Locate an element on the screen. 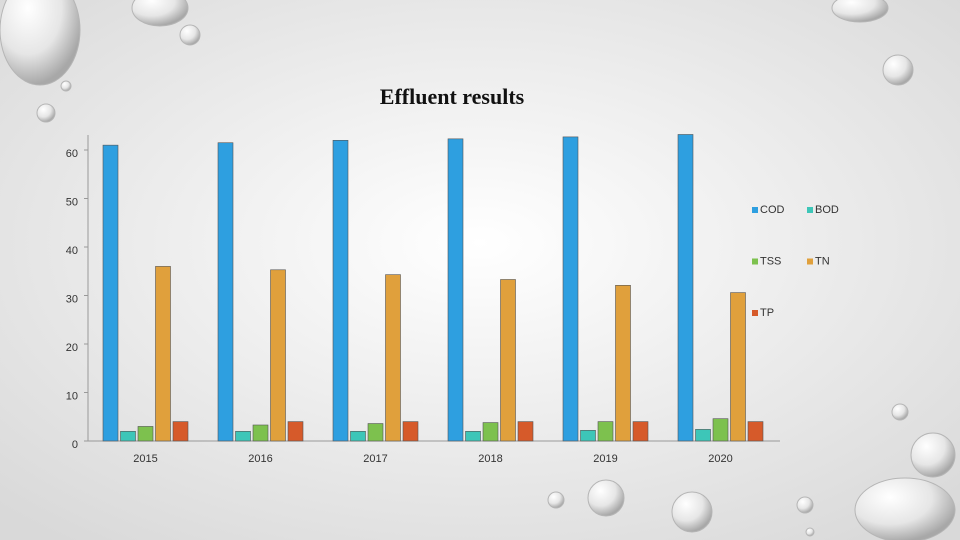  x-tick-label: 2016 is located at coordinates (260, 459).